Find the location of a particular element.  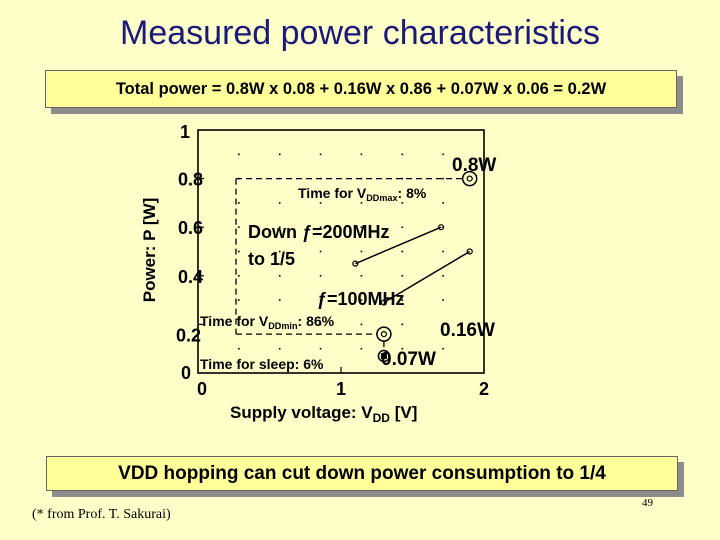

annotation-time-vddmax: Time for VDDmax: 8% is located at coordinates (362, 194).